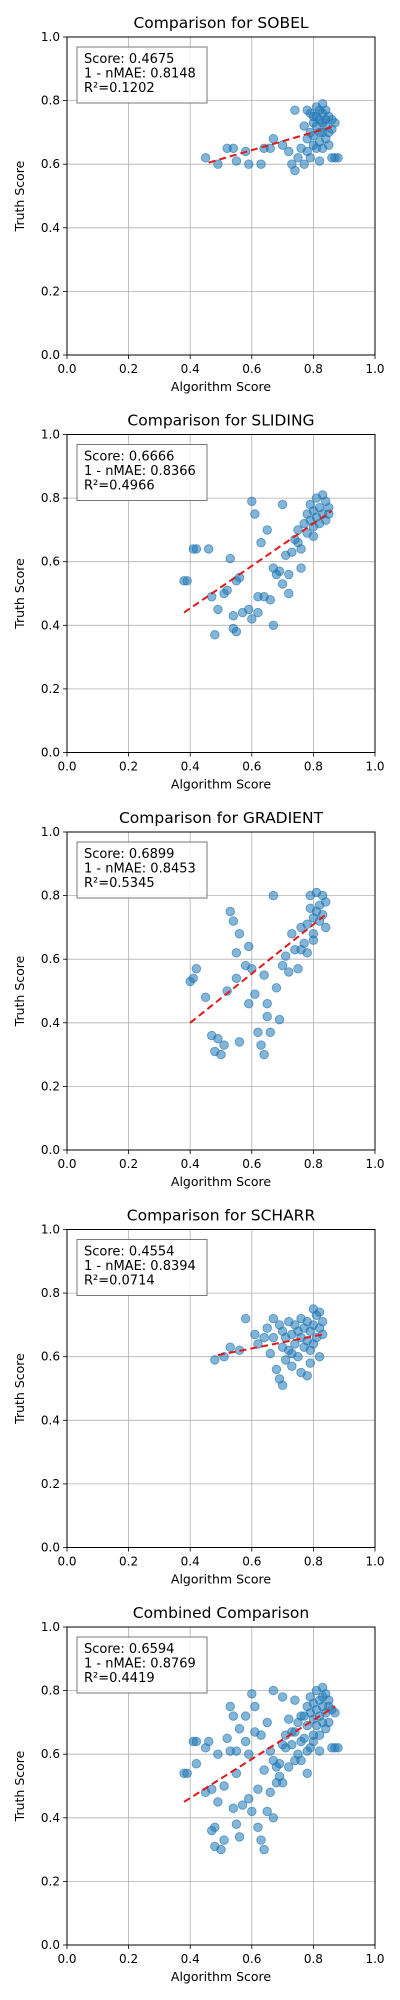 Image resolution: width=400 pixels, height=2000 pixels. I want to click on chart-title: Comparison for SCHARR, so click(221, 1216).